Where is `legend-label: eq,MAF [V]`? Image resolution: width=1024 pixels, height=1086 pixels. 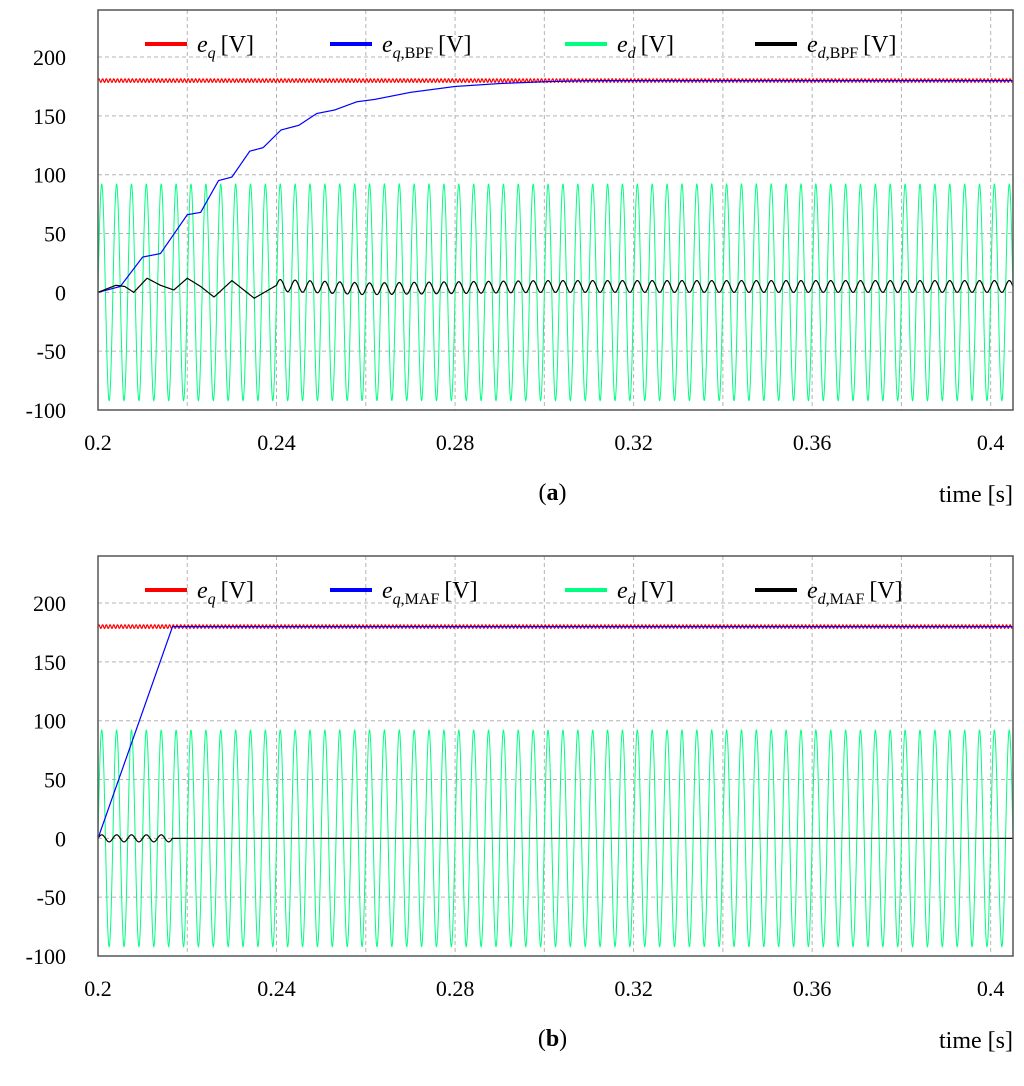 legend-label: eq,MAF [V] is located at coordinates (430, 593).